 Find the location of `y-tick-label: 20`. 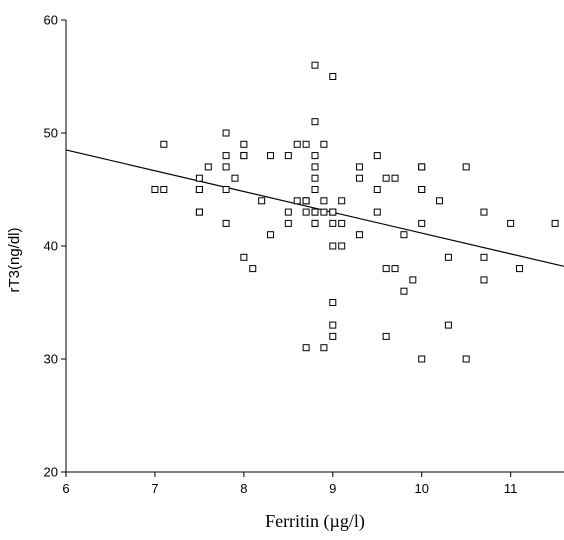

y-tick-label: 20 is located at coordinates (51, 472).